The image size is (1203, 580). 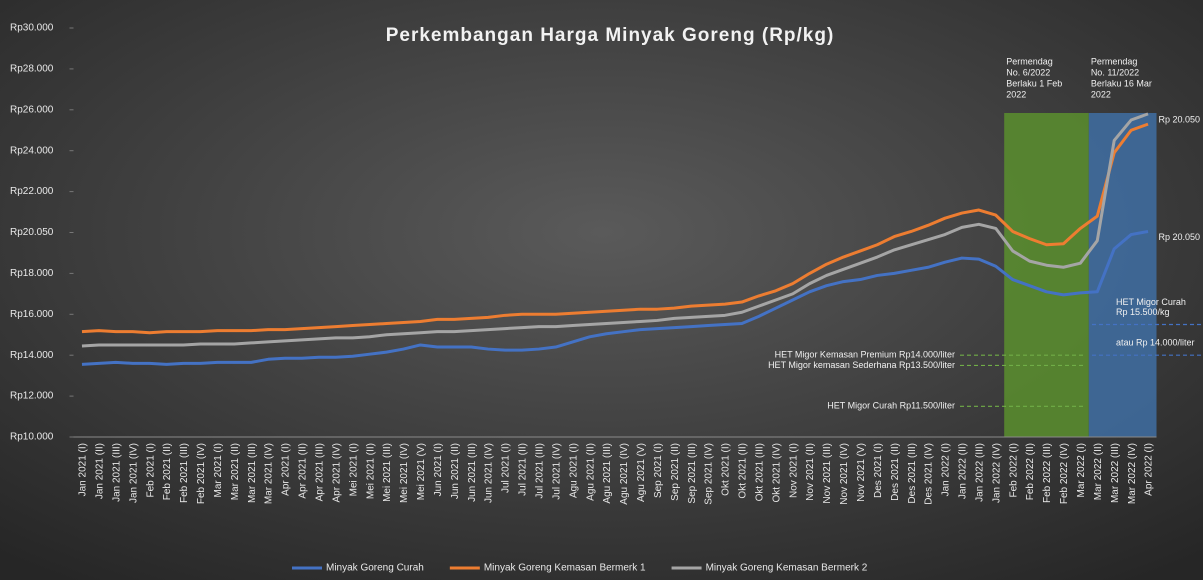 What do you see at coordinates (1132, 473) in the screenshot?
I see `x-tick-label: Mar 2022 (IV)` at bounding box center [1132, 473].